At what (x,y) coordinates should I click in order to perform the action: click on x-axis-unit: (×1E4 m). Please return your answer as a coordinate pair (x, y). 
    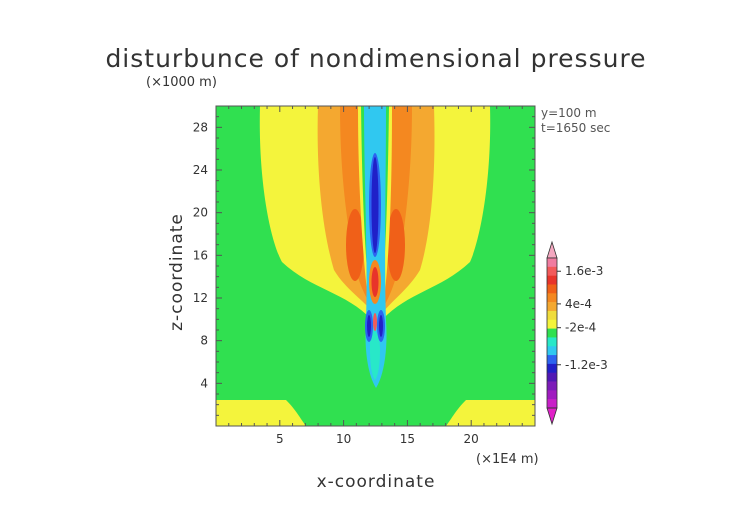
    Looking at the image, I should click on (507, 459).